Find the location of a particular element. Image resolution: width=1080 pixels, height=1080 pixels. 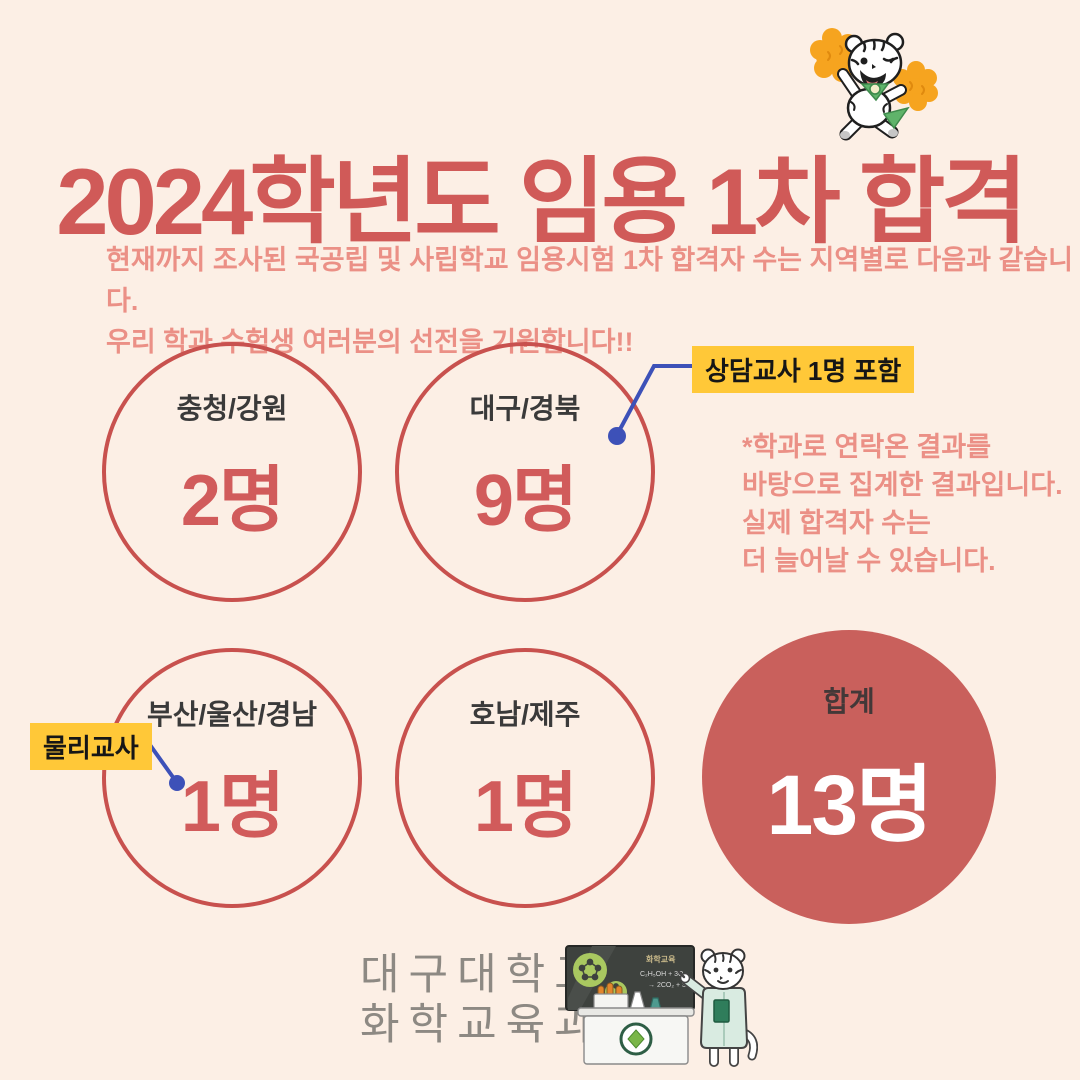

stat-circle-honam-jeju: 호남/제주 1명 is located at coordinates (525, 778).